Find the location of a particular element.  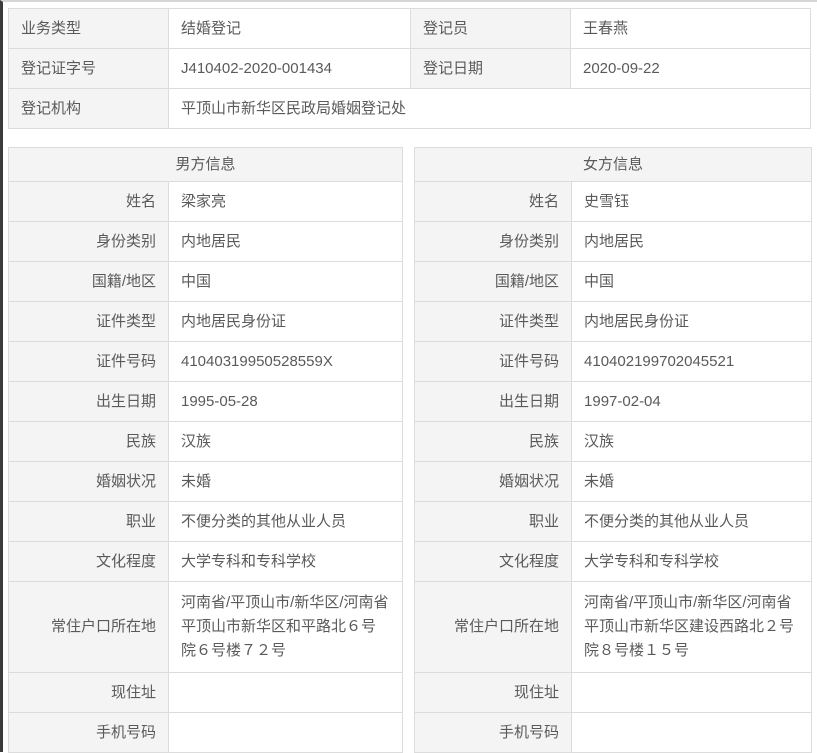

table-header-row: 男方信息 is located at coordinates (205, 164).